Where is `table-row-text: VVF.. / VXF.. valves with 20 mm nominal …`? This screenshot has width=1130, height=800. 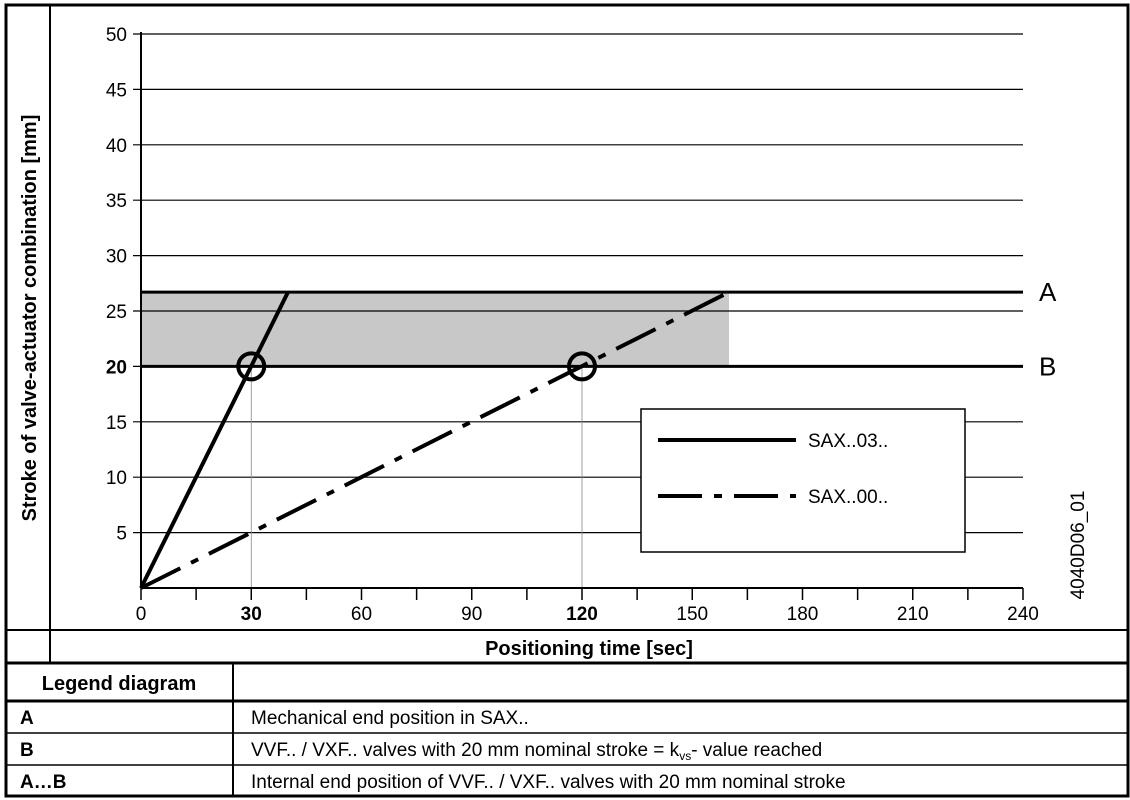
table-row-text: VVF.. / VXF.. valves with 20 mm nominal … is located at coordinates (536, 751).